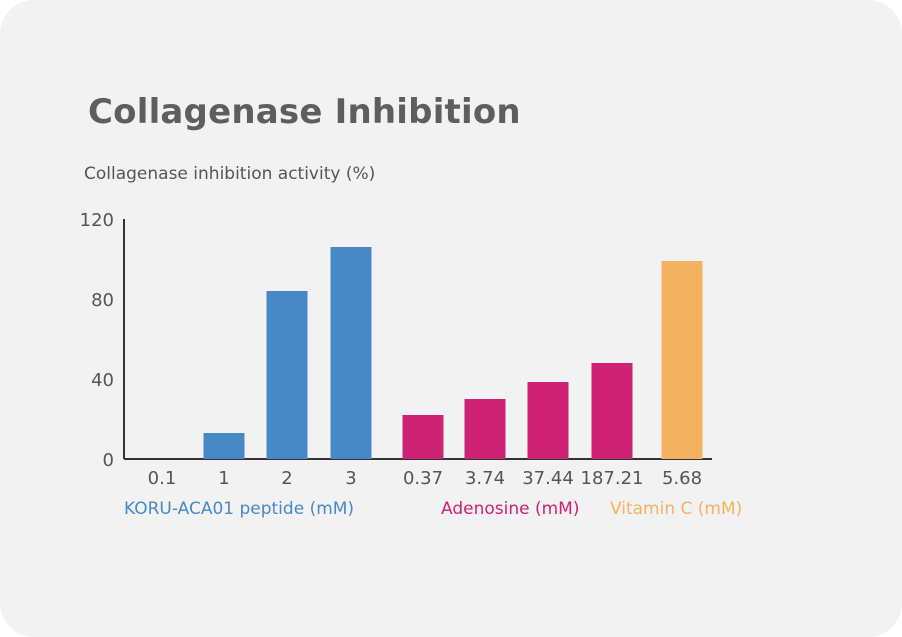 The image size is (902, 637). What do you see at coordinates (682, 478) in the screenshot?
I see `x-tick-label: 5.68` at bounding box center [682, 478].